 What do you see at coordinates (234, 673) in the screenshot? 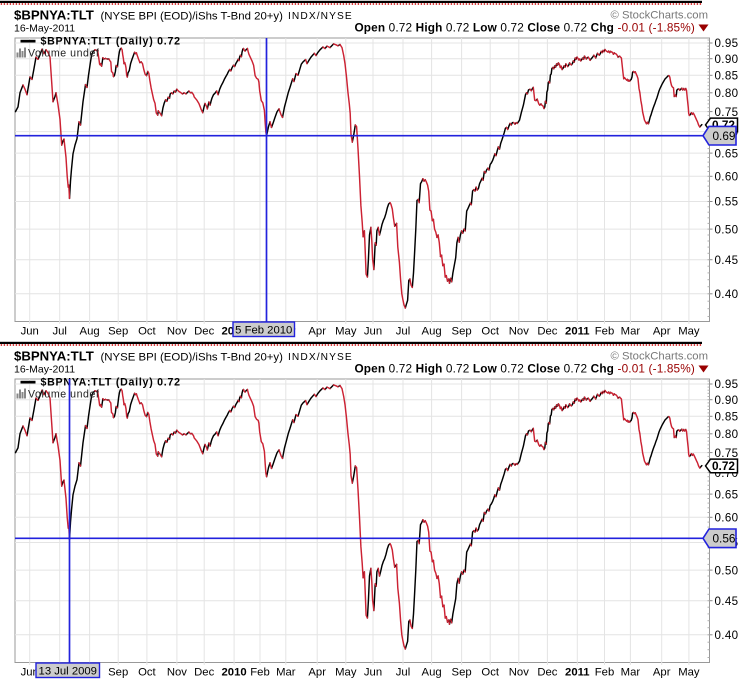
I see `svg-text: 2010` at bounding box center [234, 673].